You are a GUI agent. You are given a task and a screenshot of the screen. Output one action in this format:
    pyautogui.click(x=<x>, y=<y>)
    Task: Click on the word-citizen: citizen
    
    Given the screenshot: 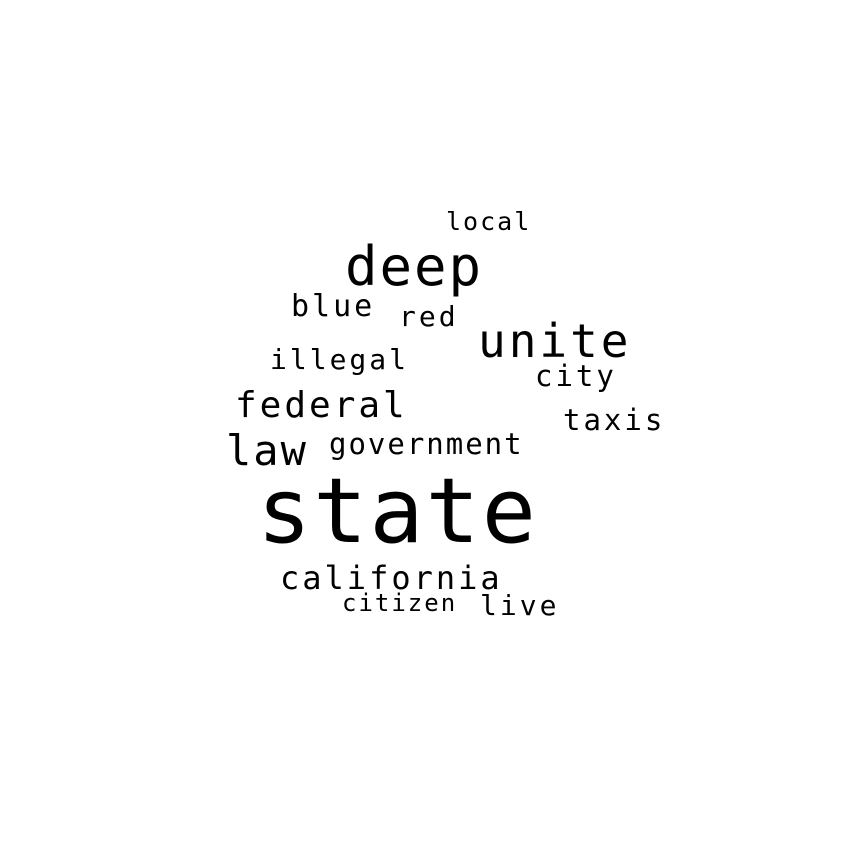 What is the action you would take?
    pyautogui.click(x=400, y=603)
    